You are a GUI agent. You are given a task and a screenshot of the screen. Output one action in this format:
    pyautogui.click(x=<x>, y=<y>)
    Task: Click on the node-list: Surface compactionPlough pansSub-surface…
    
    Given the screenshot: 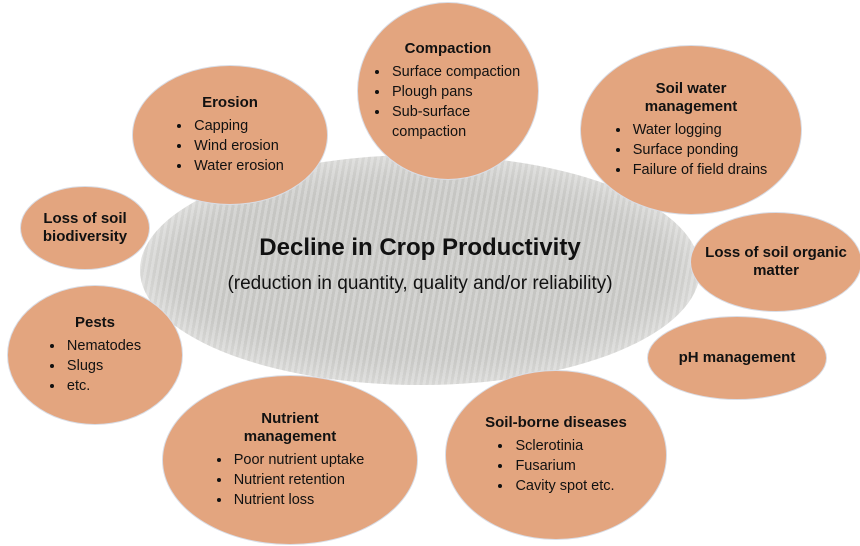 What is the action you would take?
    pyautogui.click(x=448, y=102)
    